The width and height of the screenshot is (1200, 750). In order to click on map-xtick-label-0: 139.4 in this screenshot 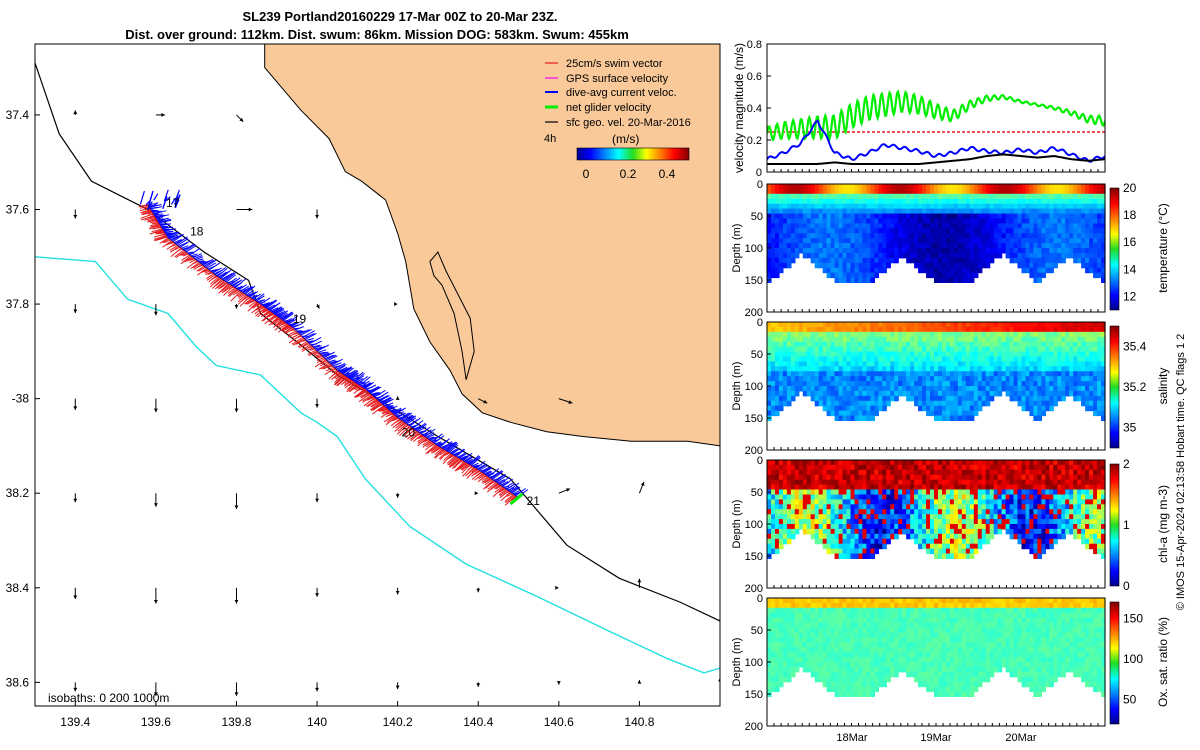, I will do `click(75, 722)`.